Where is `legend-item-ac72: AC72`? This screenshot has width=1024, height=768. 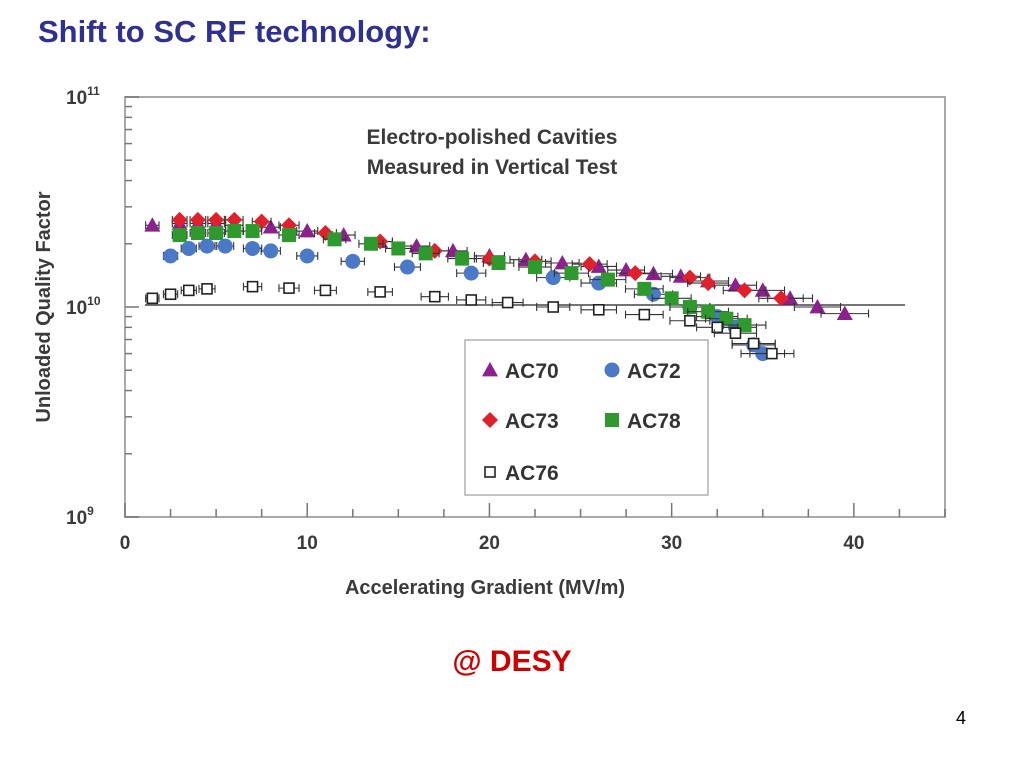
legend-item-ac72: AC72 is located at coordinates (642, 371).